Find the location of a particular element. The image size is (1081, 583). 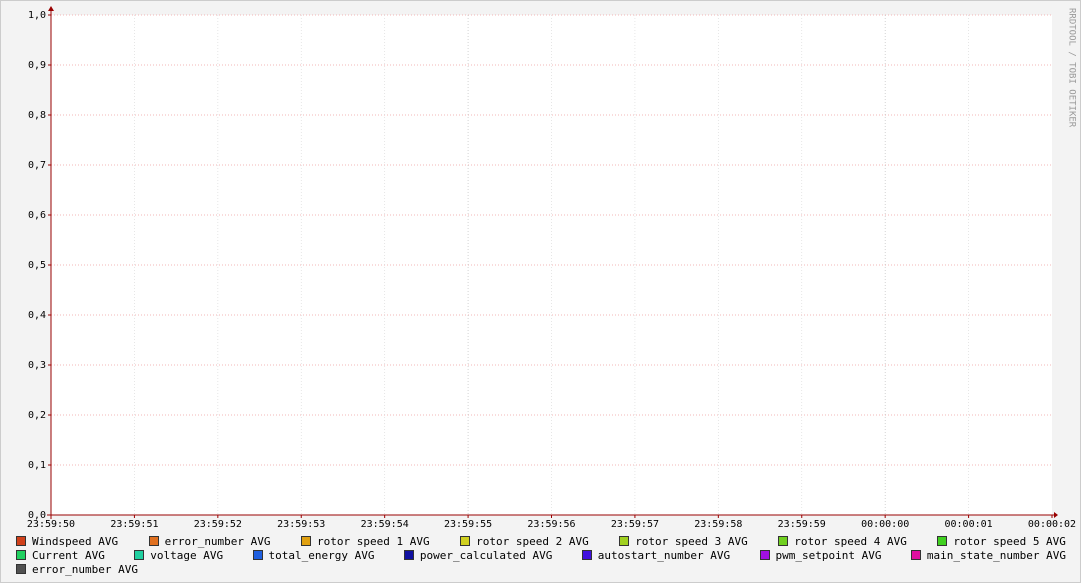

legend-label: Windspeed AVG is located at coordinates (75, 541).